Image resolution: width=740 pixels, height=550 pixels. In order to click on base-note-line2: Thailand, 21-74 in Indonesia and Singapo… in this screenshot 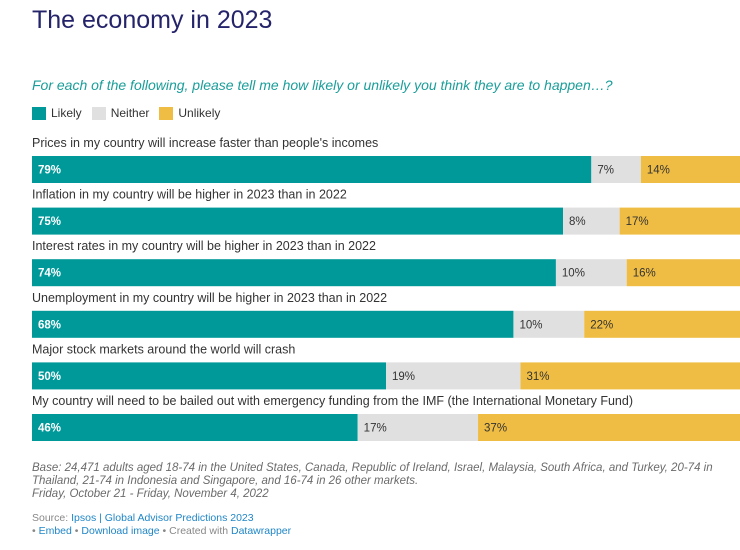, I will do `click(225, 481)`.